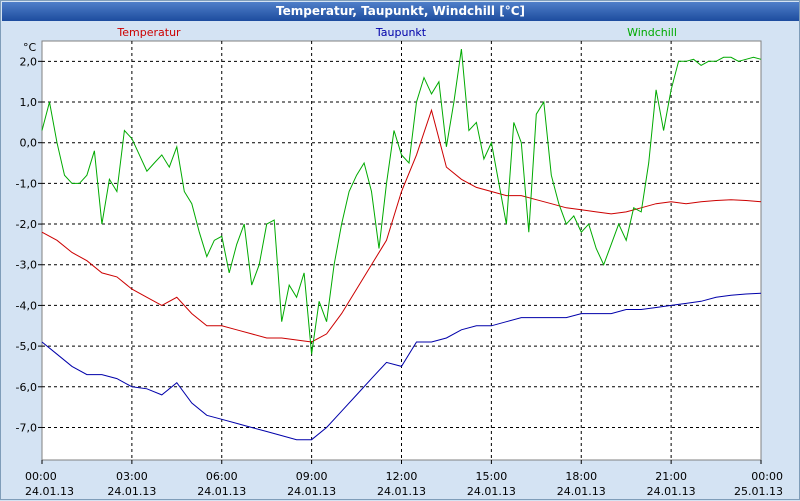 This screenshot has height=501, width=800. Describe the element at coordinates (26, 265) in the screenshot. I see `y-tick-label: -3,0` at that location.